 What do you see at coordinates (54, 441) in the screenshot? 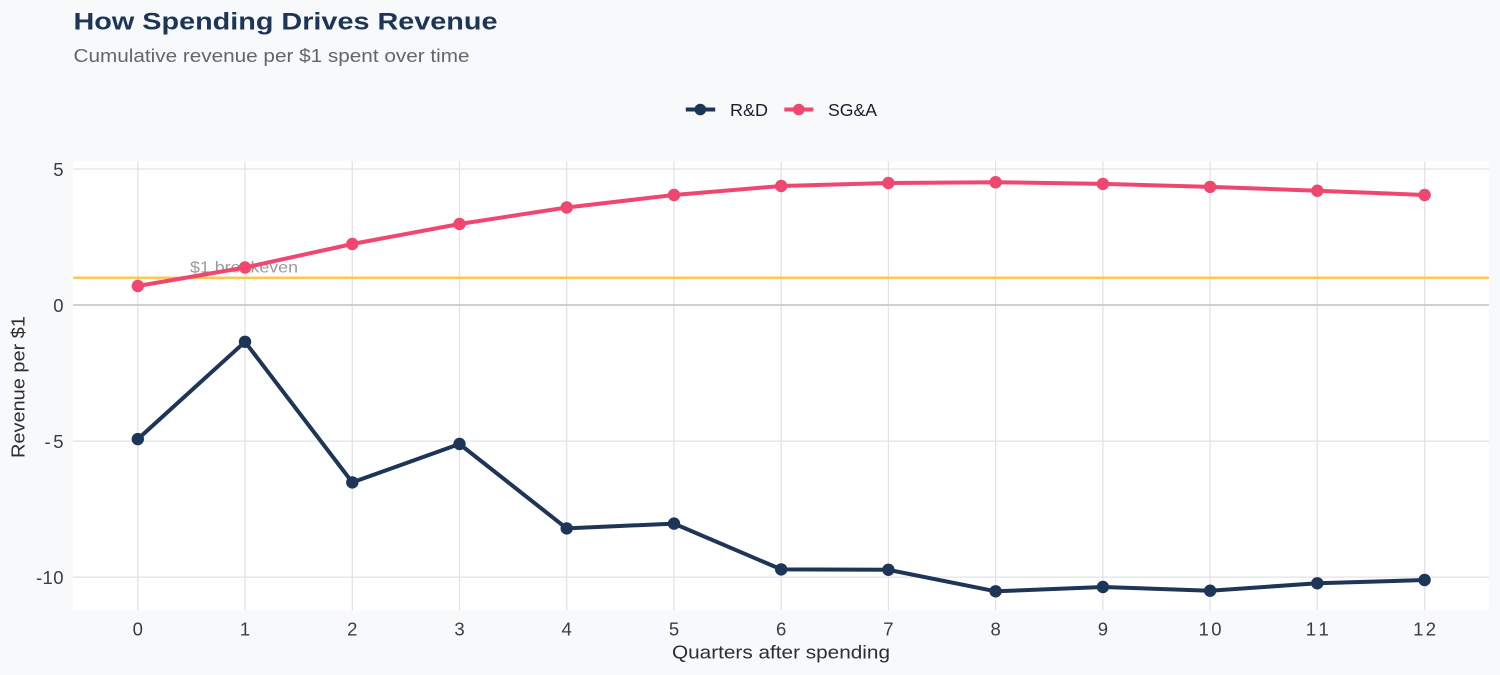
I see `svg-text: -5` at bounding box center [54, 441].